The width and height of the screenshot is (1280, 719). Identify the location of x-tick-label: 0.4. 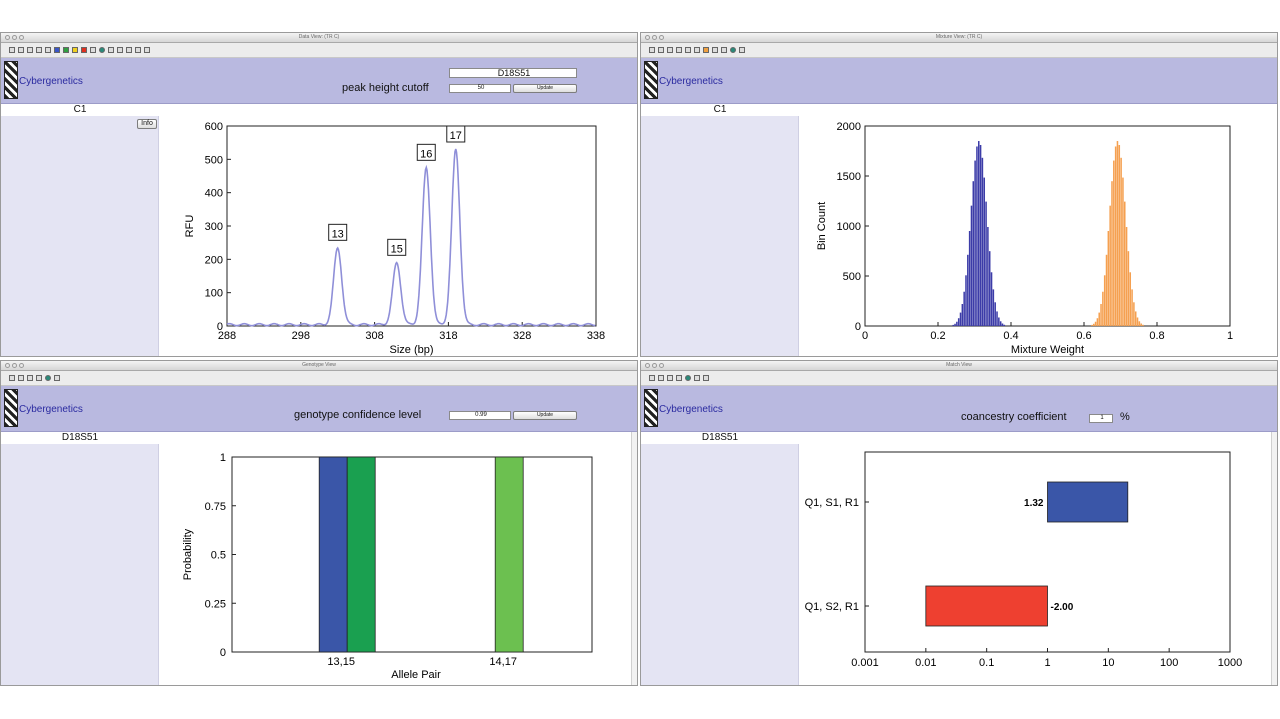
(1010, 336).